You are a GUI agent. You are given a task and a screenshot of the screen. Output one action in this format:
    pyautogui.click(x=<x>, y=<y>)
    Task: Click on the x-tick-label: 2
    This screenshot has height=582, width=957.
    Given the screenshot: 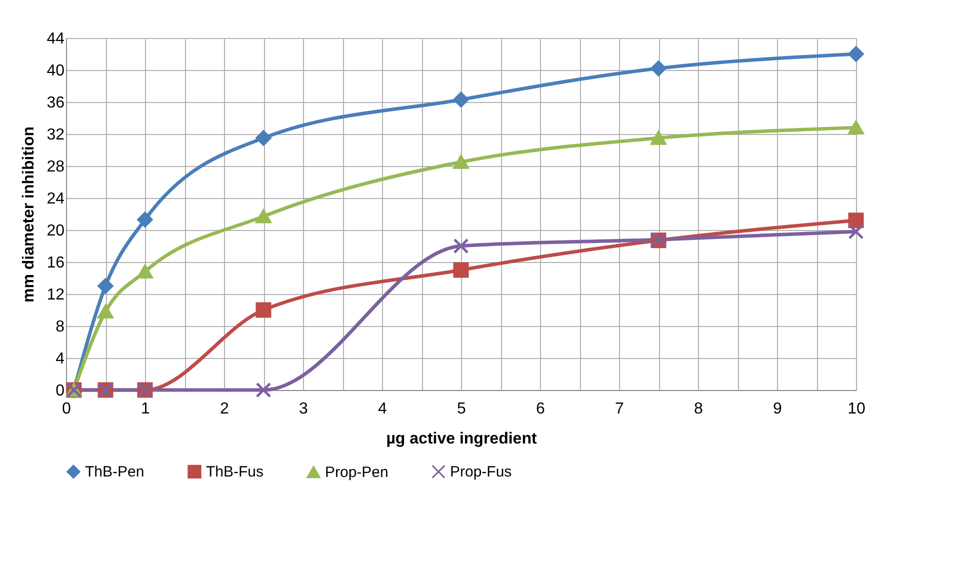 What is the action you would take?
    pyautogui.click(x=225, y=409)
    